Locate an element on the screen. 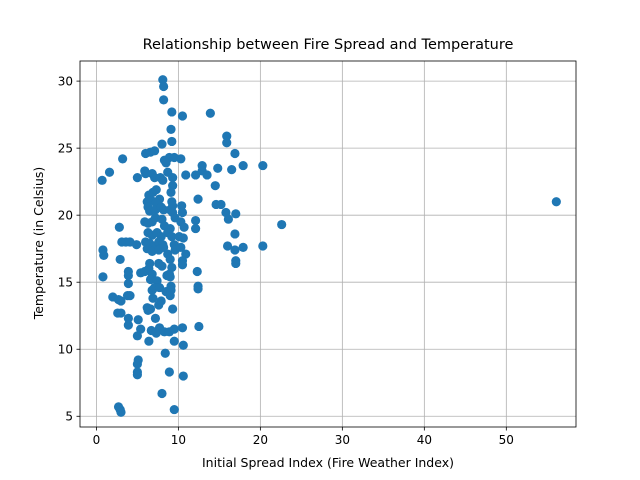 The image size is (640, 480). y-tick-label: 30 is located at coordinates (65, 81).